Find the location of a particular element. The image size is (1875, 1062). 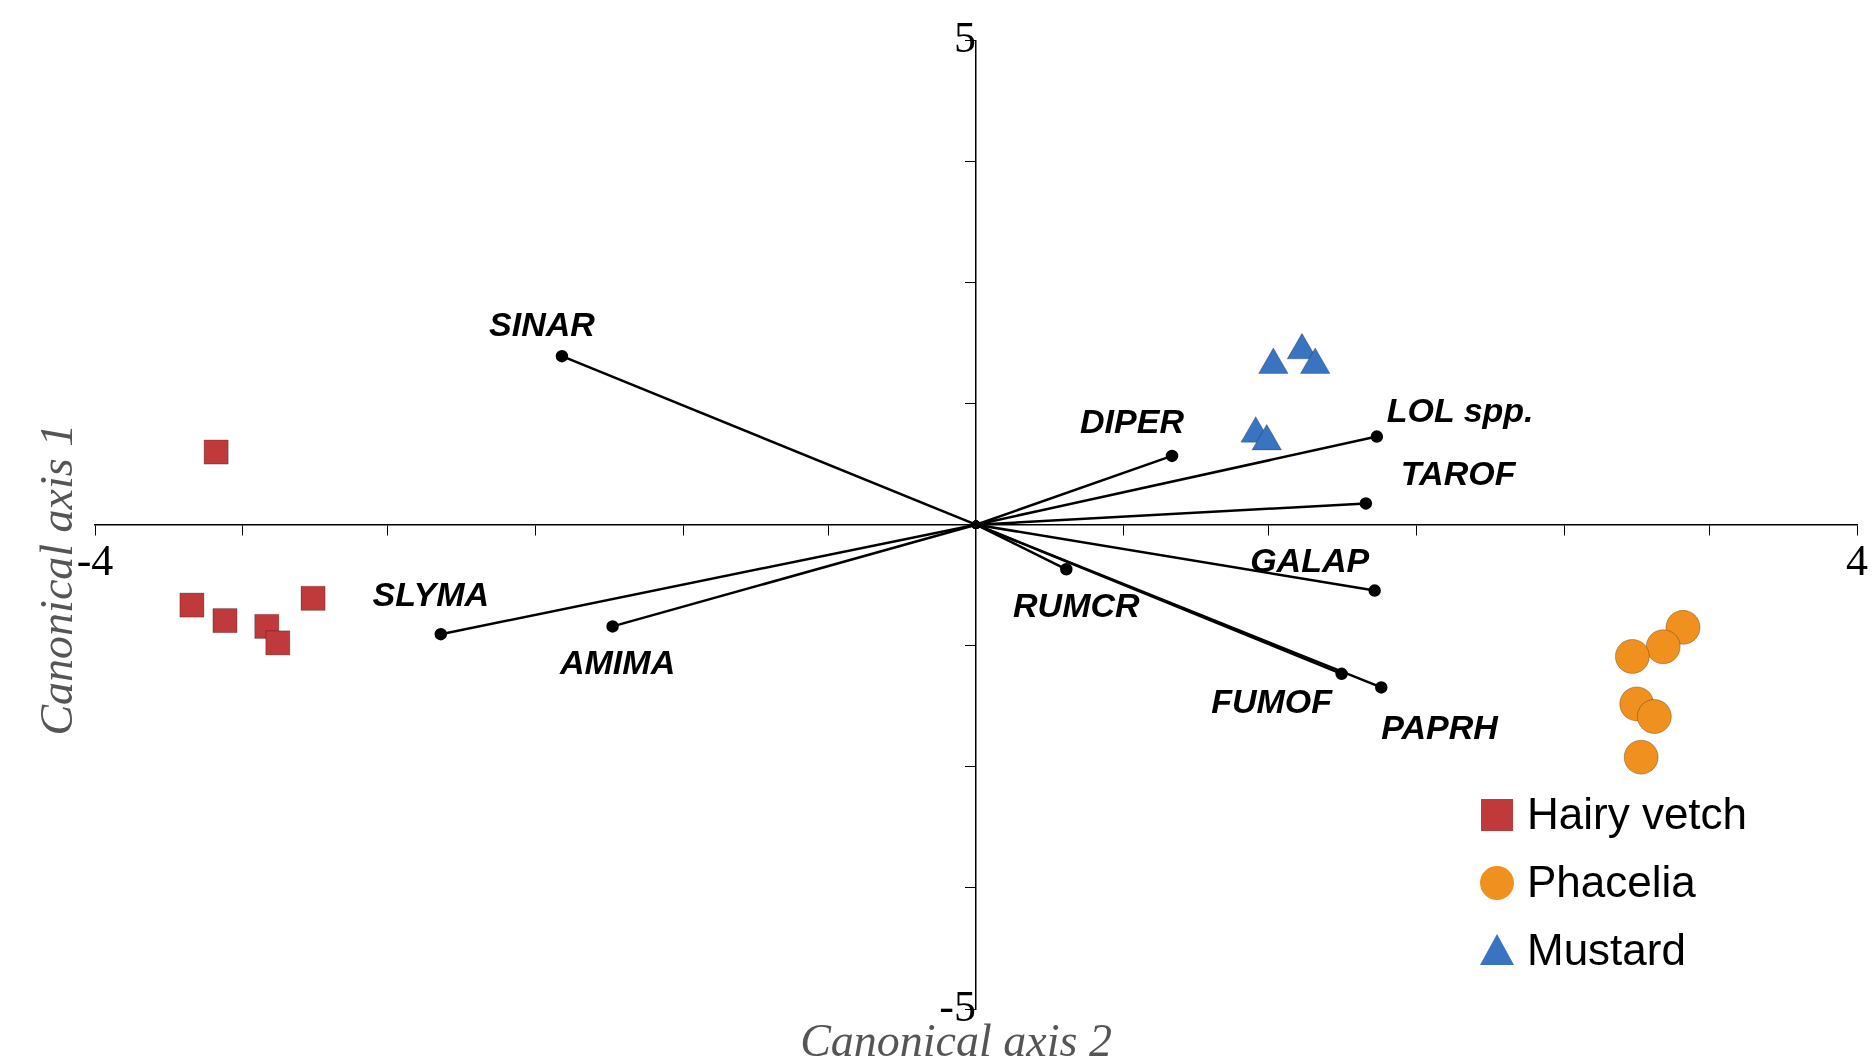

series-label: SINAR is located at coordinates (542, 323).